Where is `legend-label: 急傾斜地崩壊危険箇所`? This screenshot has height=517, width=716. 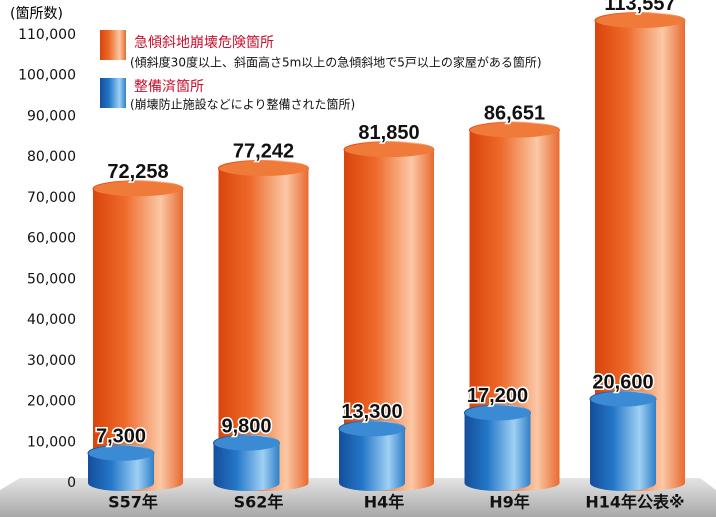 legend-label: 急傾斜地崩壊危険箇所 is located at coordinates (204, 42).